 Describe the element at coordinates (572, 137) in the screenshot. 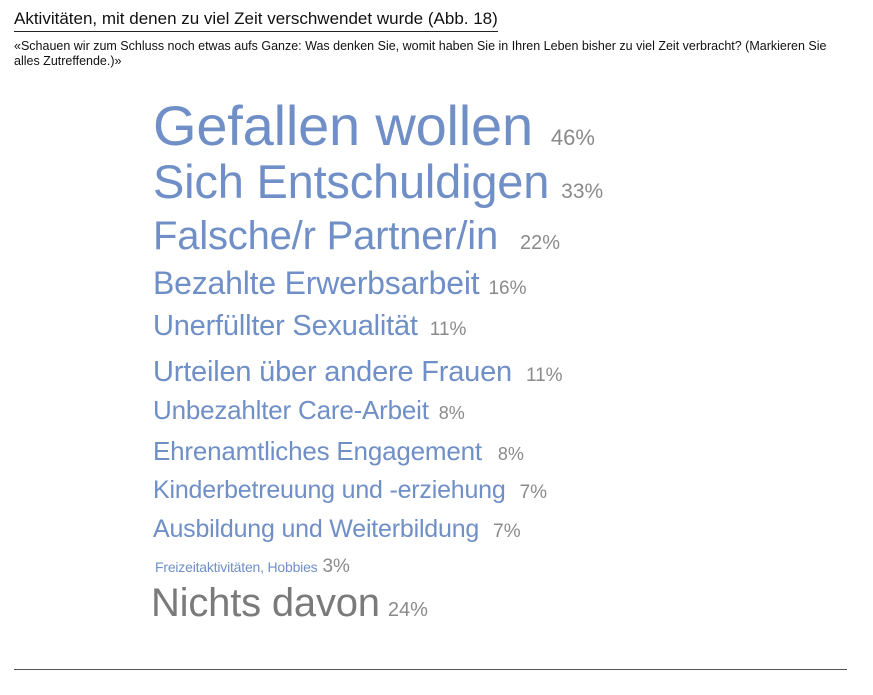

I see `cloud-percent: 46%` at that location.